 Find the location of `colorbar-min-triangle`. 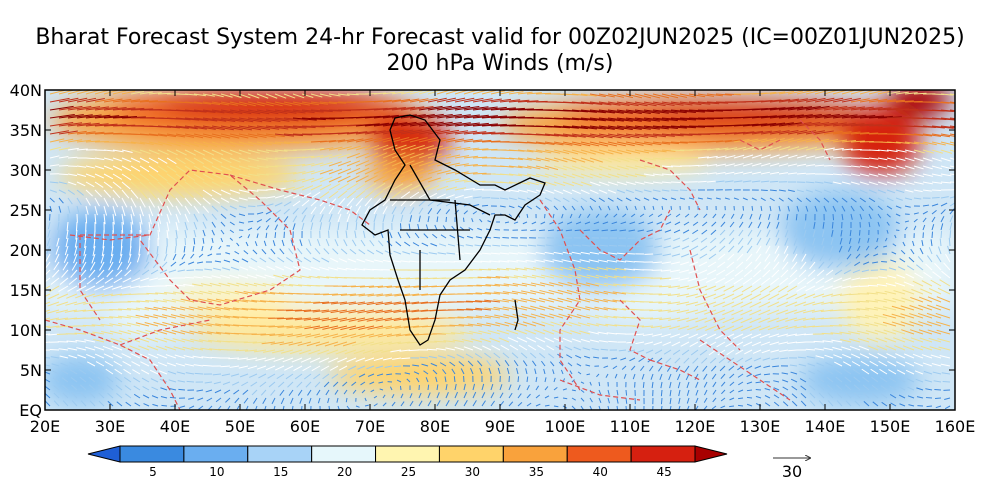

colorbar-min-triangle is located at coordinates (104, 454).